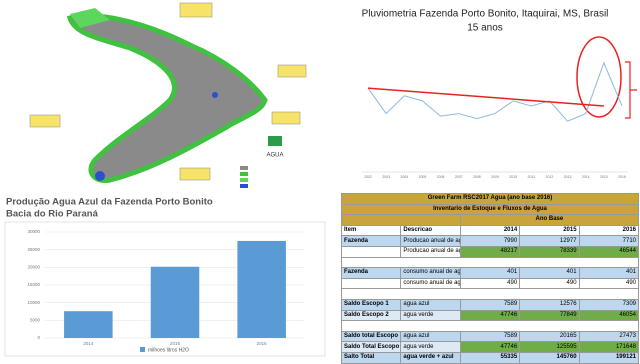 This screenshot has height=364, width=640. Describe the element at coordinates (33, 302) in the screenshot. I see `y-tick-label: 10000` at that location.